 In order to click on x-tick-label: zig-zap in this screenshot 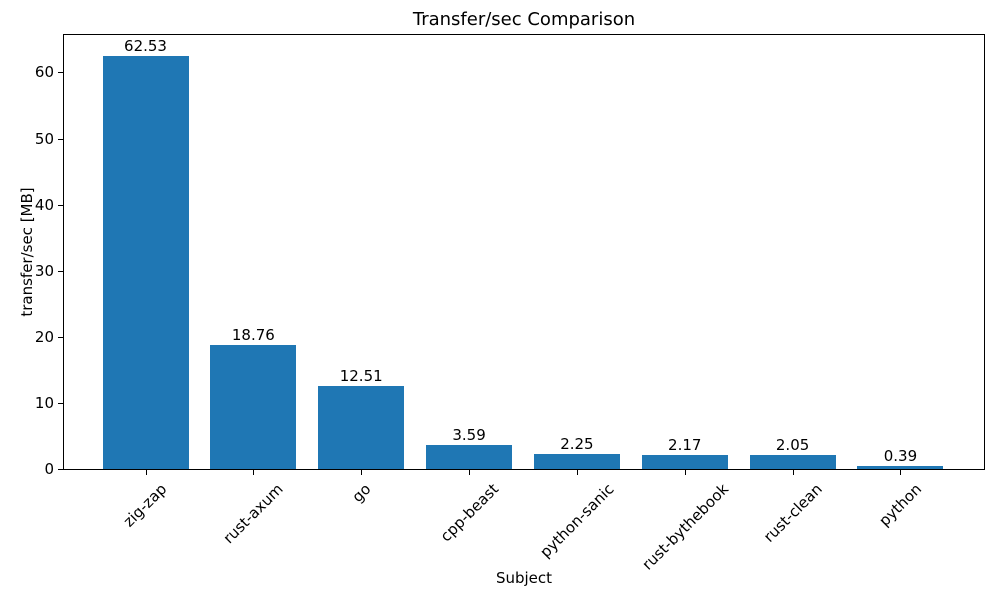, I will do `click(145, 505)`.